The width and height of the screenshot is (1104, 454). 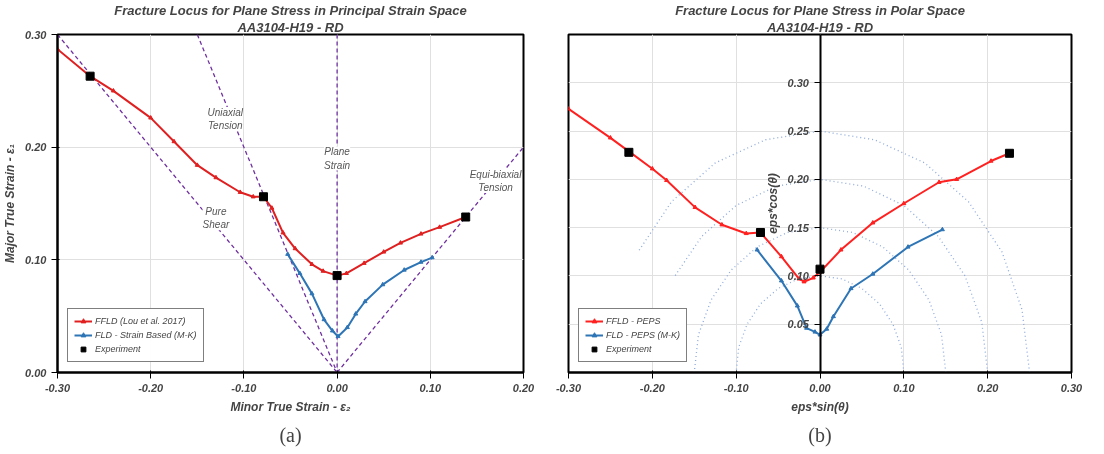 I want to click on legend-label: FFLD (Lou et al. 2017), so click(x=140, y=321).